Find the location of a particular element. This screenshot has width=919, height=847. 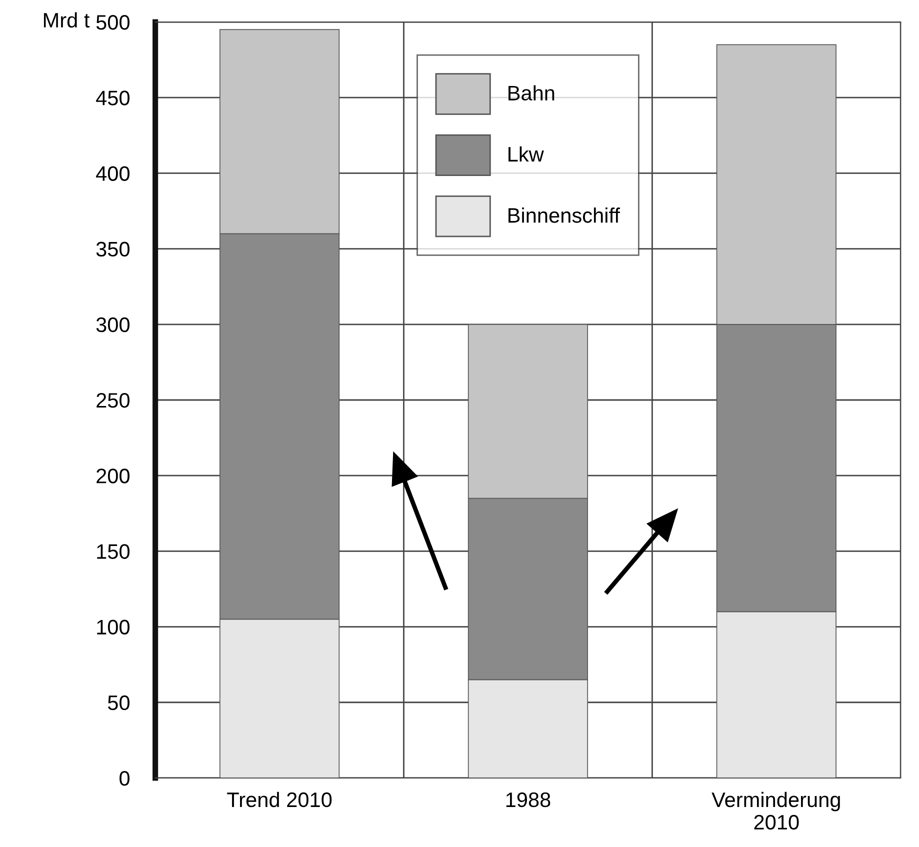

legend-label: Binnenschiff is located at coordinates (564, 215).